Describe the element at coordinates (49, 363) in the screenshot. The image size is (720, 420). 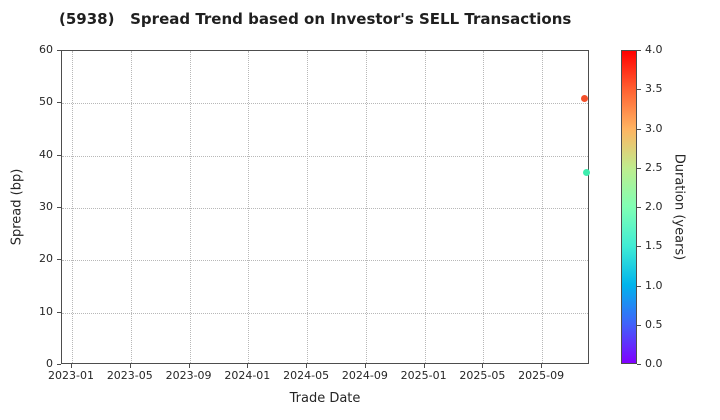
I see `y-tick-label: 0` at that location.